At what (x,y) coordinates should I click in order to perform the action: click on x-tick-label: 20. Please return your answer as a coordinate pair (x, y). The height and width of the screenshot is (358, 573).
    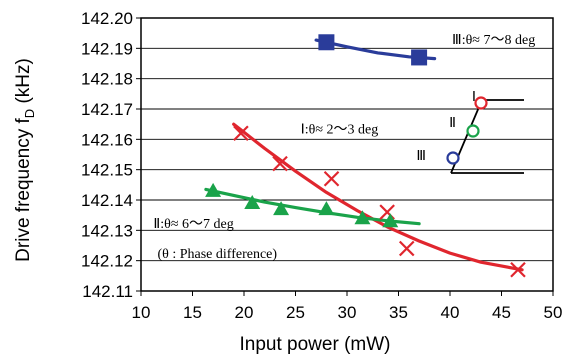
    Looking at the image, I should click on (244, 312).